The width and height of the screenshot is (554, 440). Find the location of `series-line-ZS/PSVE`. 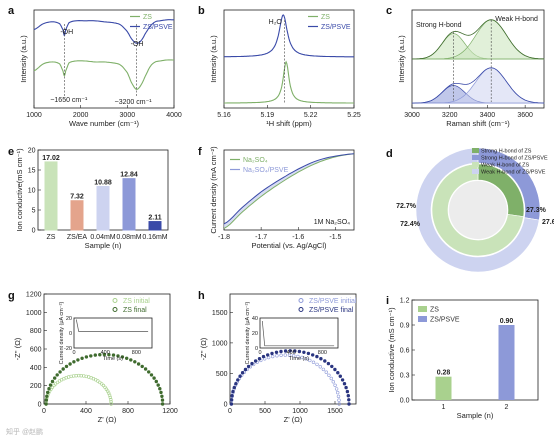

series-line-ZS/PSVE is located at coordinates (103, 31).